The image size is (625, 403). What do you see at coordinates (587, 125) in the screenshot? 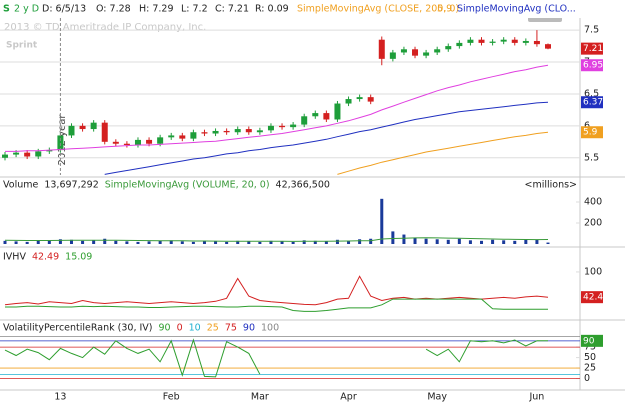
I see `y-tick-label: 6` at bounding box center [587, 125].